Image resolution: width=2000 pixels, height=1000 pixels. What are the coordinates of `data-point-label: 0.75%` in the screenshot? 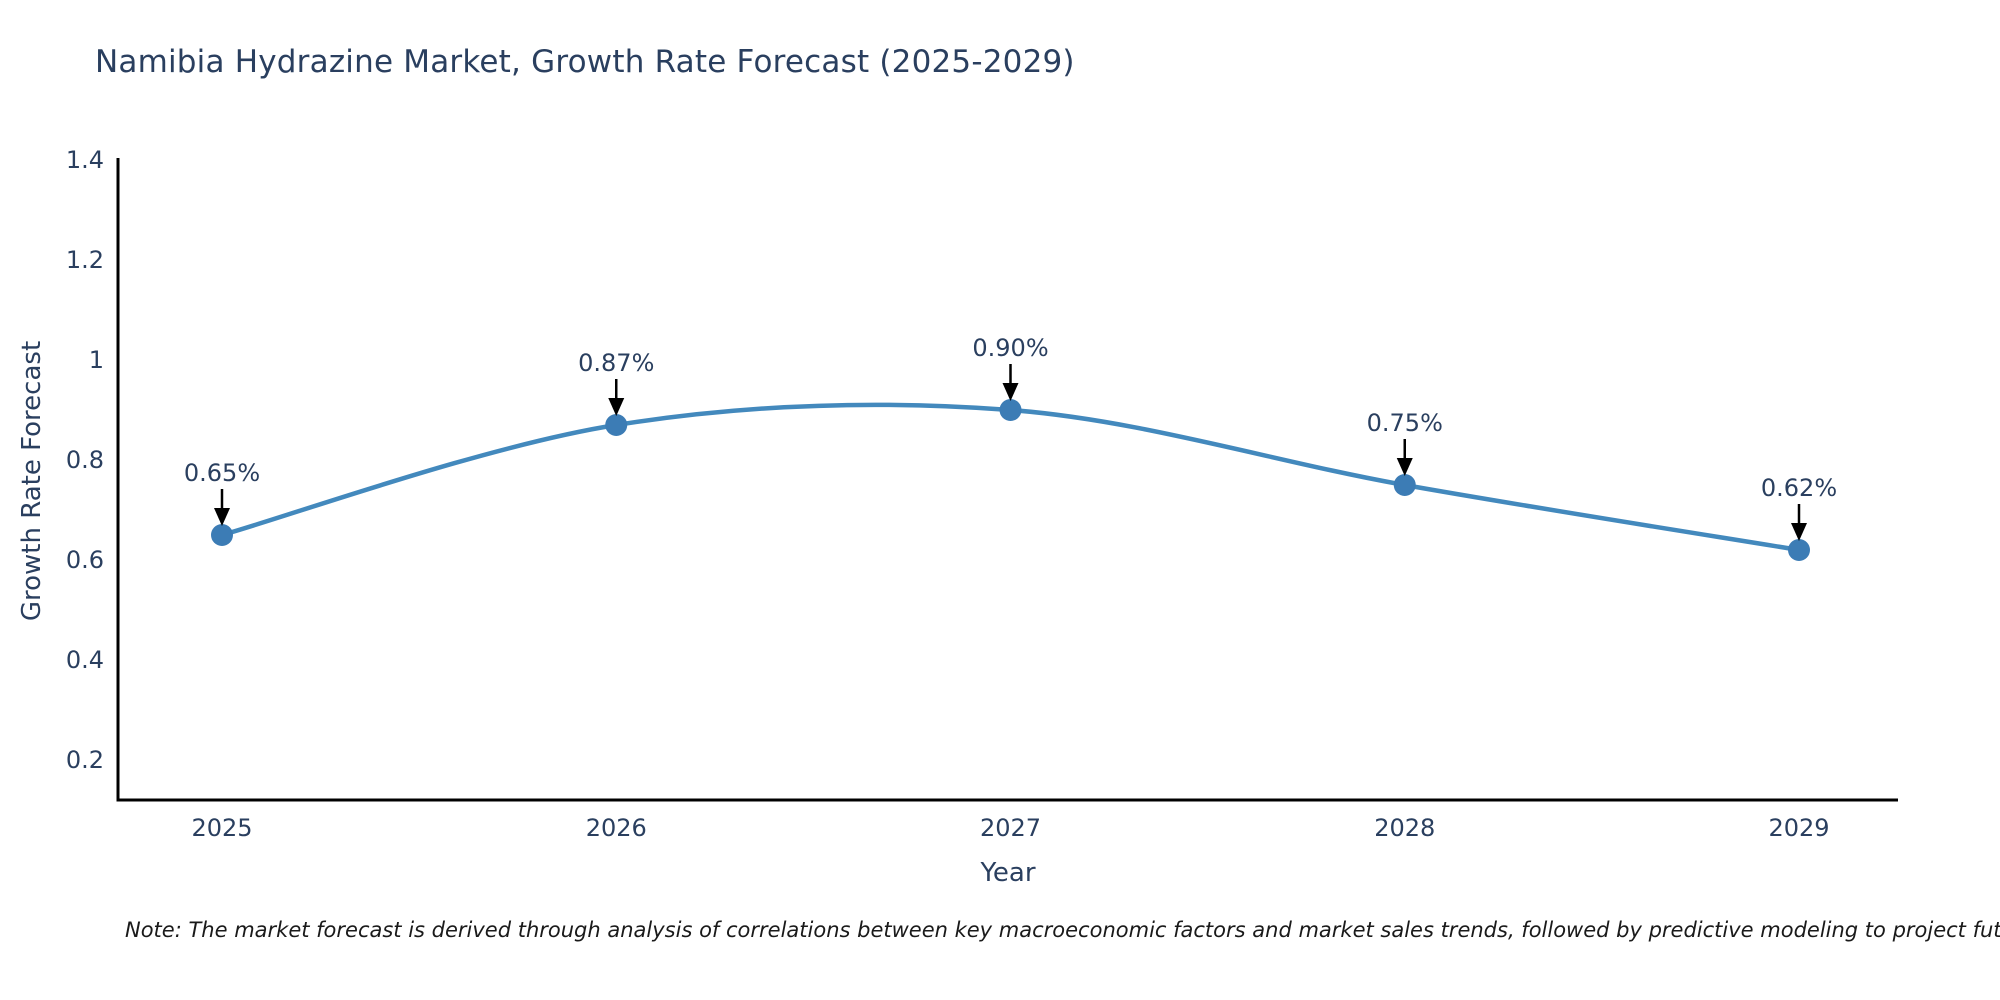 It's located at (1405, 423).